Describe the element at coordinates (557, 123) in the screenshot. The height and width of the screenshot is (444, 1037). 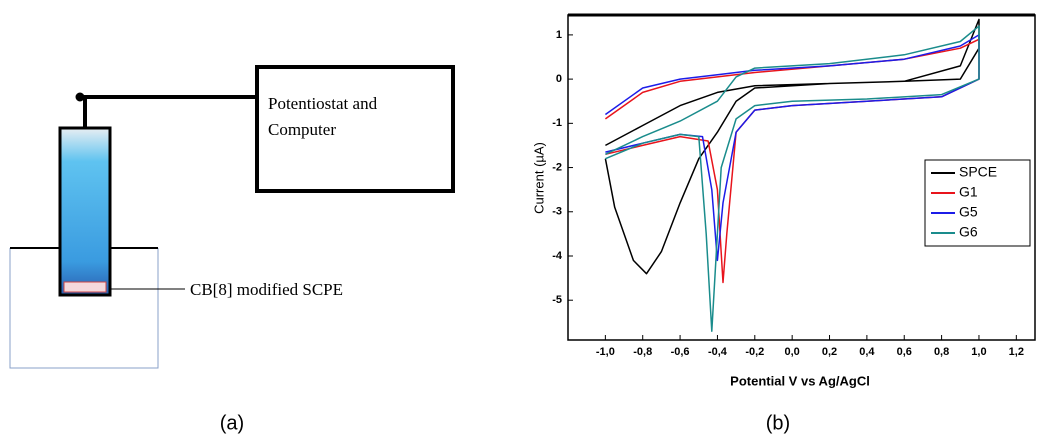
I see `y-tick-label: -1` at that location.